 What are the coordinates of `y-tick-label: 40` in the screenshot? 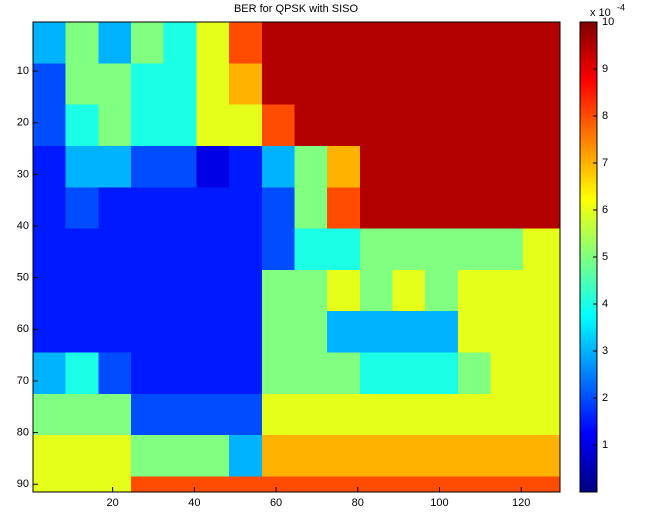 It's located at (23, 226).